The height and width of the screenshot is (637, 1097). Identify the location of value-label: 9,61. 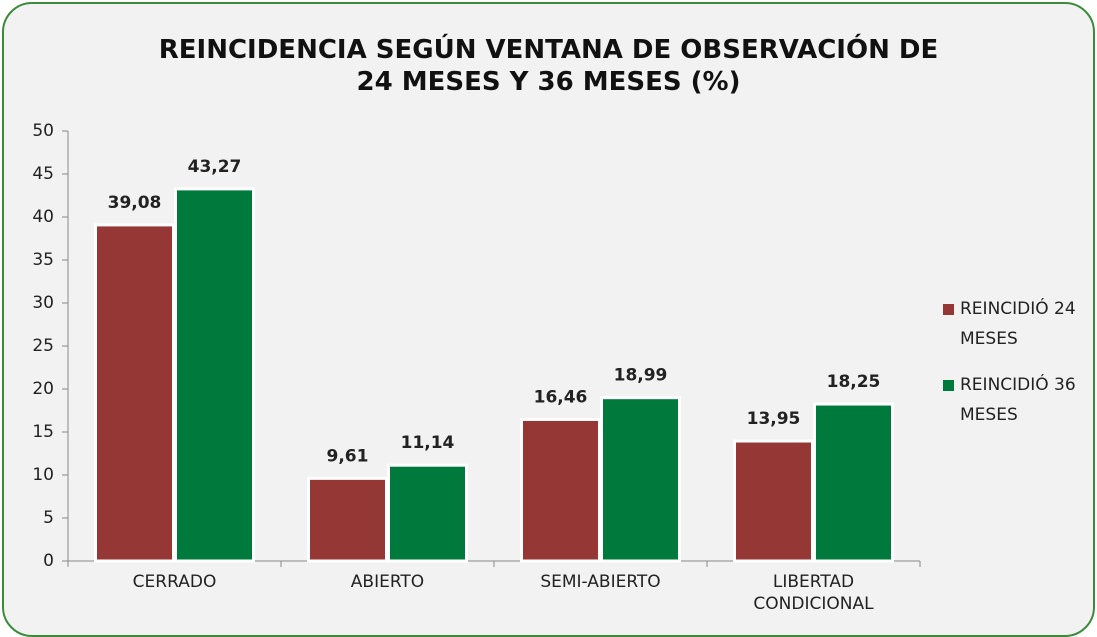
(348, 456).